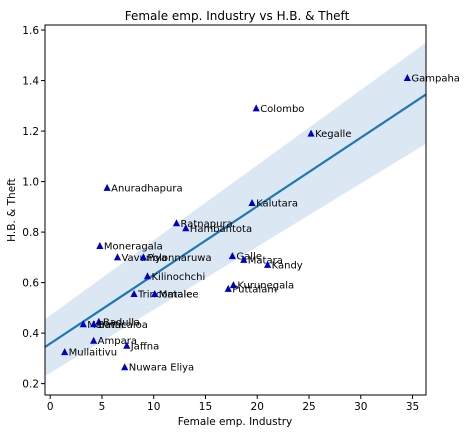 This screenshot has width=469, height=441. I want to click on y-axis-label: H.B. & Theft, so click(12, 210).